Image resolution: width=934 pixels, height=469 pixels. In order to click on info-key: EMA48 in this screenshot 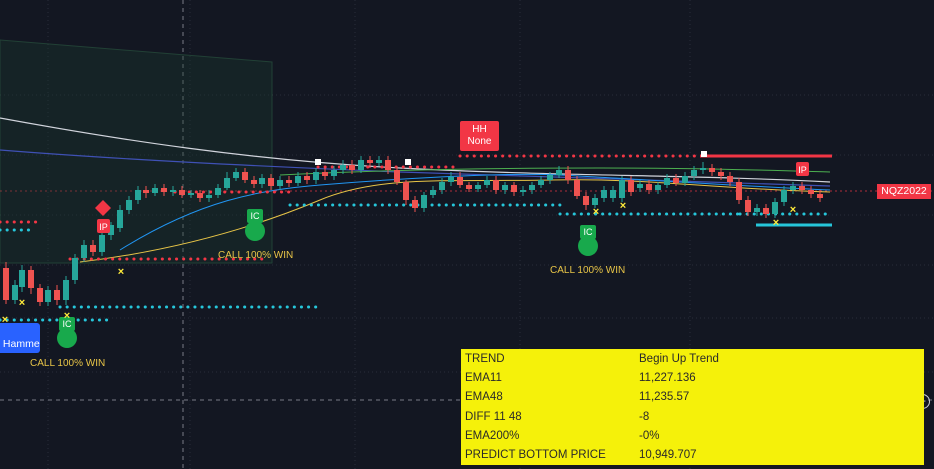, I will do `click(484, 397)`.